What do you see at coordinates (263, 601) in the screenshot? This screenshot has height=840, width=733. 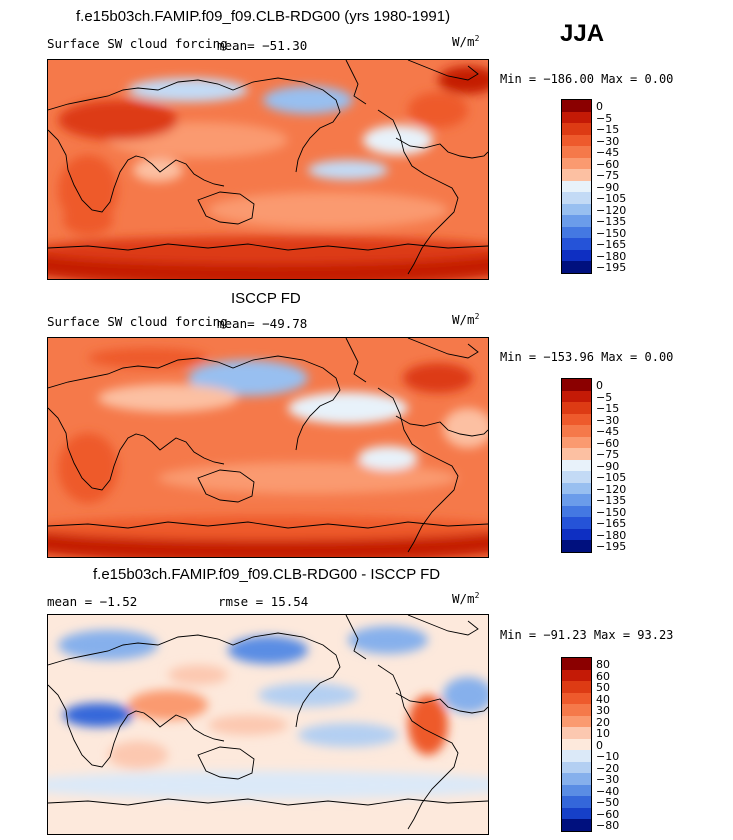 I see `panel3-rmse: rmse = 15.54` at bounding box center [263, 601].